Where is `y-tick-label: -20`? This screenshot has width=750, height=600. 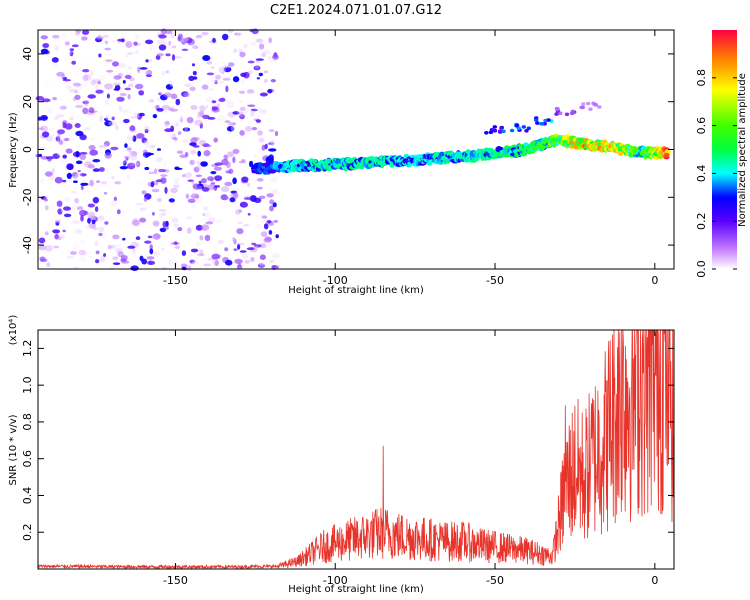 y-tick-label: -20 is located at coordinates (27, 197).